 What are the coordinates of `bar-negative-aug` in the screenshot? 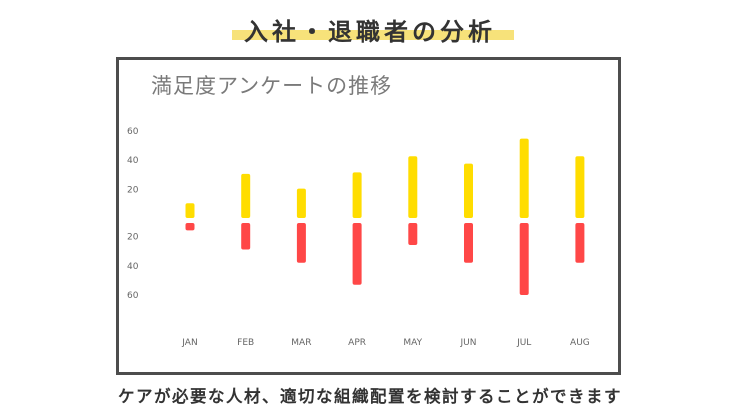 It's located at (580, 243).